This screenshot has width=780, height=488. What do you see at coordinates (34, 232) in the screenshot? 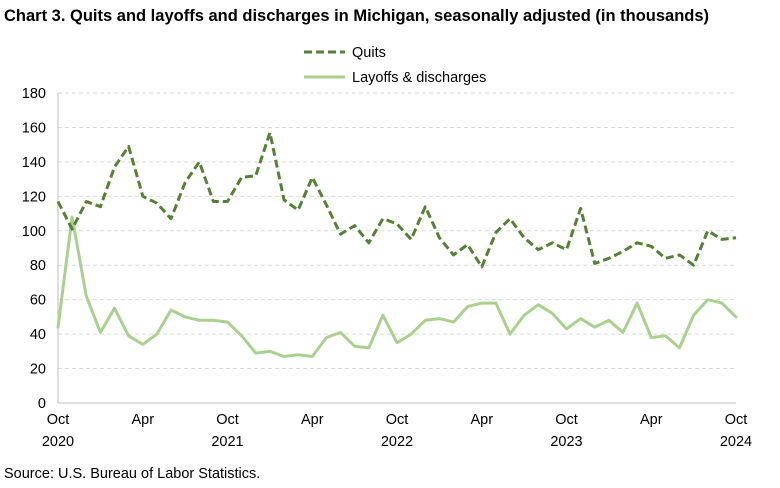
I see `y-tick-label: 100` at bounding box center [34, 232].